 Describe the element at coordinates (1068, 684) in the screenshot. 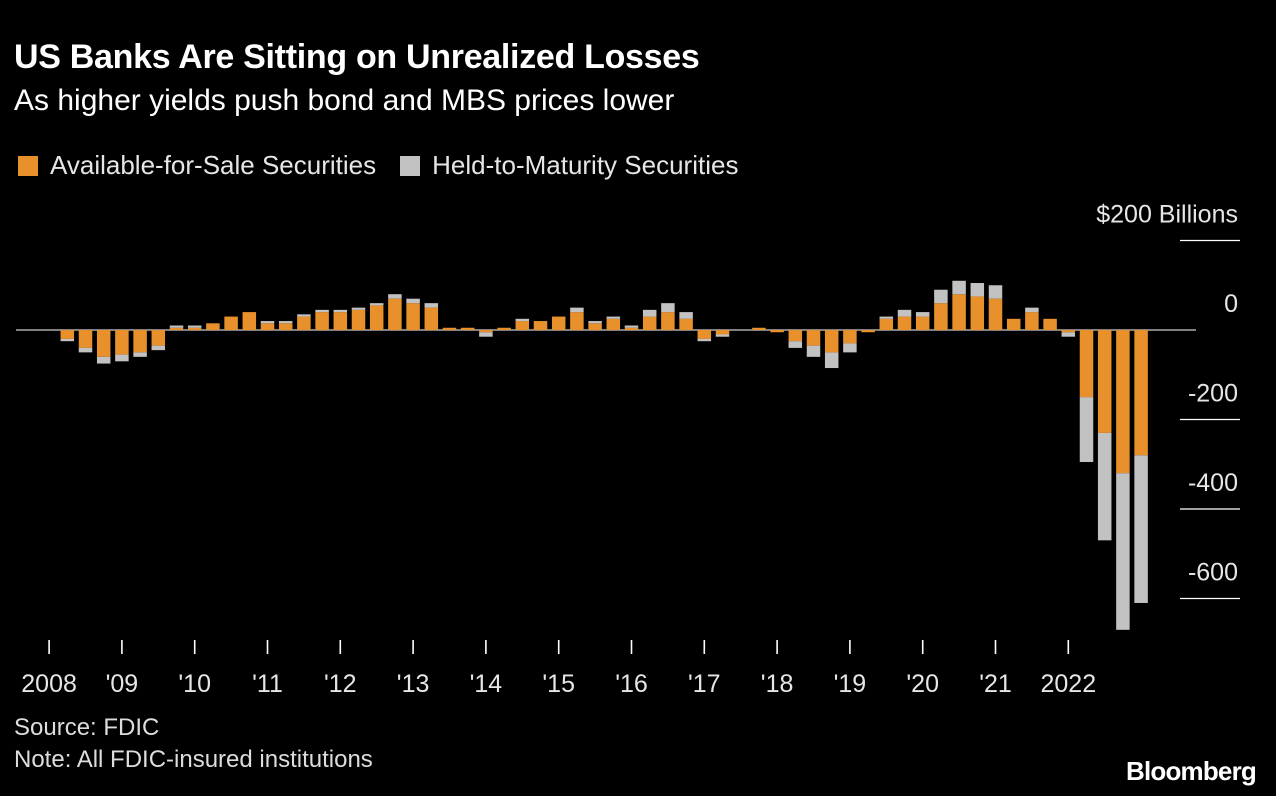

I see `x-tick-label: 2022` at that location.